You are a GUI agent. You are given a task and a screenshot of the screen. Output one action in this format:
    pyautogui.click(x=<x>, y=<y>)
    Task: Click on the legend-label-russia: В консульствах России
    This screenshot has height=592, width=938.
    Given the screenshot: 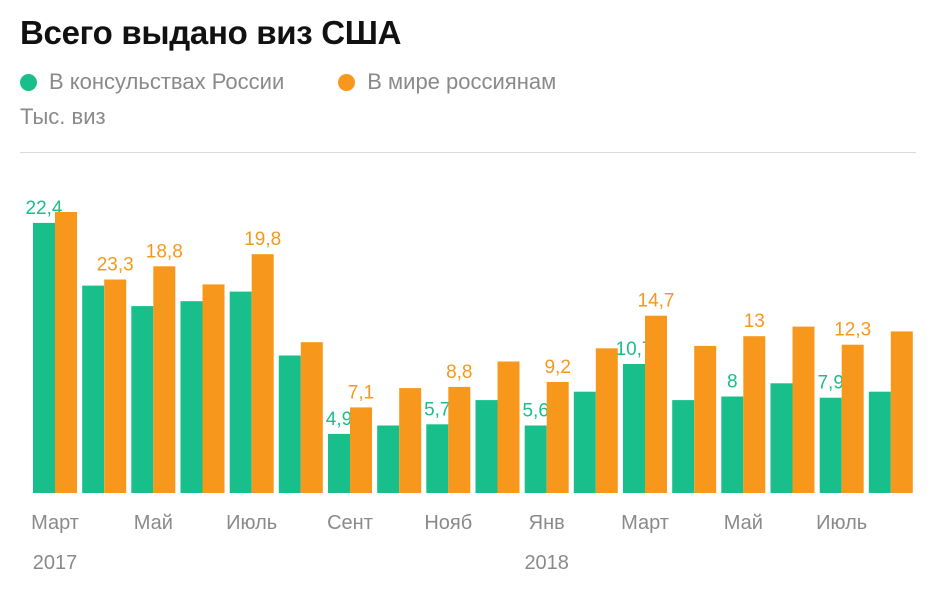 What is the action you would take?
    pyautogui.click(x=167, y=81)
    